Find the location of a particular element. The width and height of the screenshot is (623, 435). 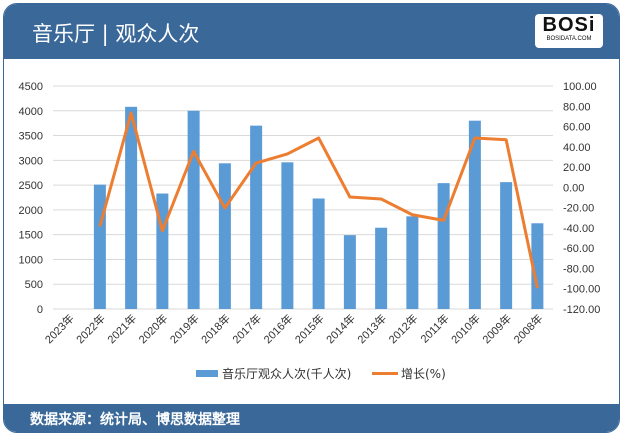

x-axis-tick-label: 2020年 is located at coordinates (153, 328).